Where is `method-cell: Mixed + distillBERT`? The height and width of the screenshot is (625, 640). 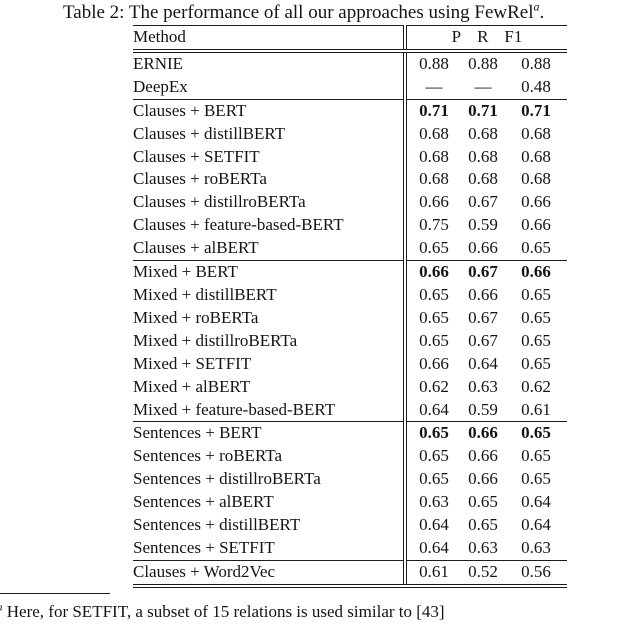
method-cell: Mixed + distillBERT is located at coordinates (205, 294).